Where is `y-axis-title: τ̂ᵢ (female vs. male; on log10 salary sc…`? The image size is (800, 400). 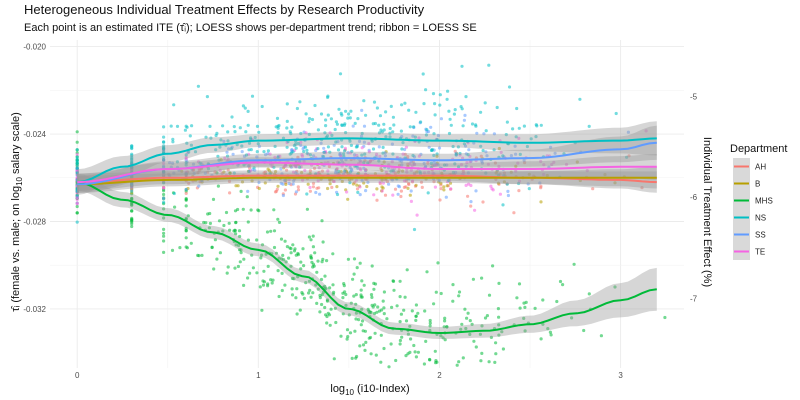 y-axis-title: τ̂ᵢ (female vs. male; on log10 salary sc… is located at coordinates (17, 212).